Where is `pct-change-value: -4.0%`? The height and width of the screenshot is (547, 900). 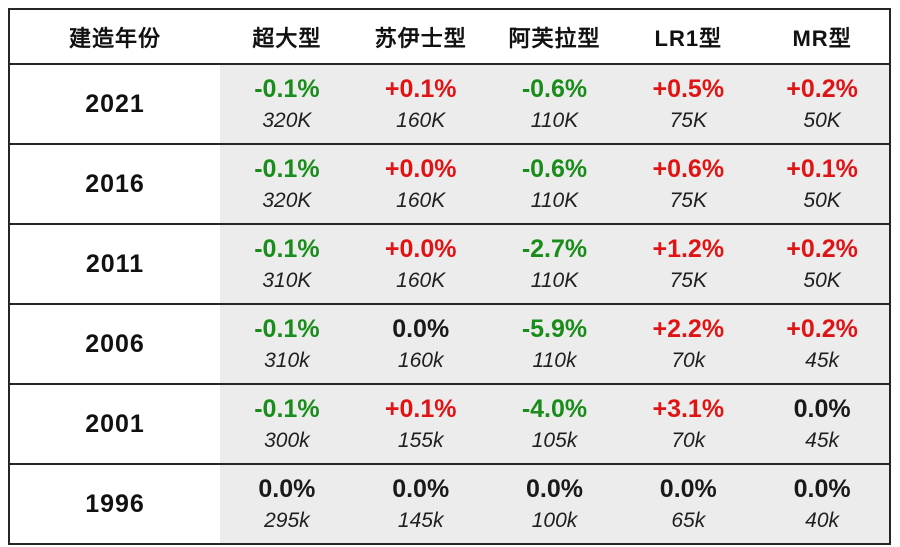
pct-change-value: -4.0% is located at coordinates (554, 409).